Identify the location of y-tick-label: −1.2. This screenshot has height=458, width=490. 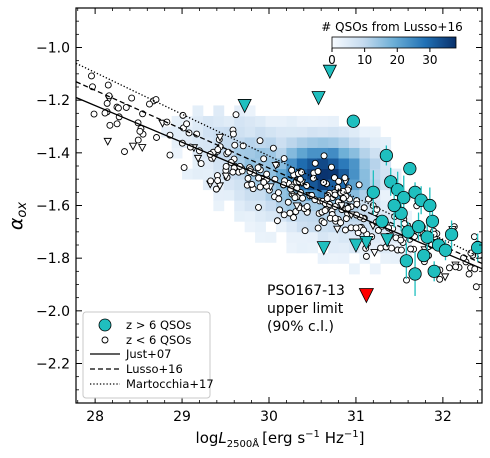
(53, 101).